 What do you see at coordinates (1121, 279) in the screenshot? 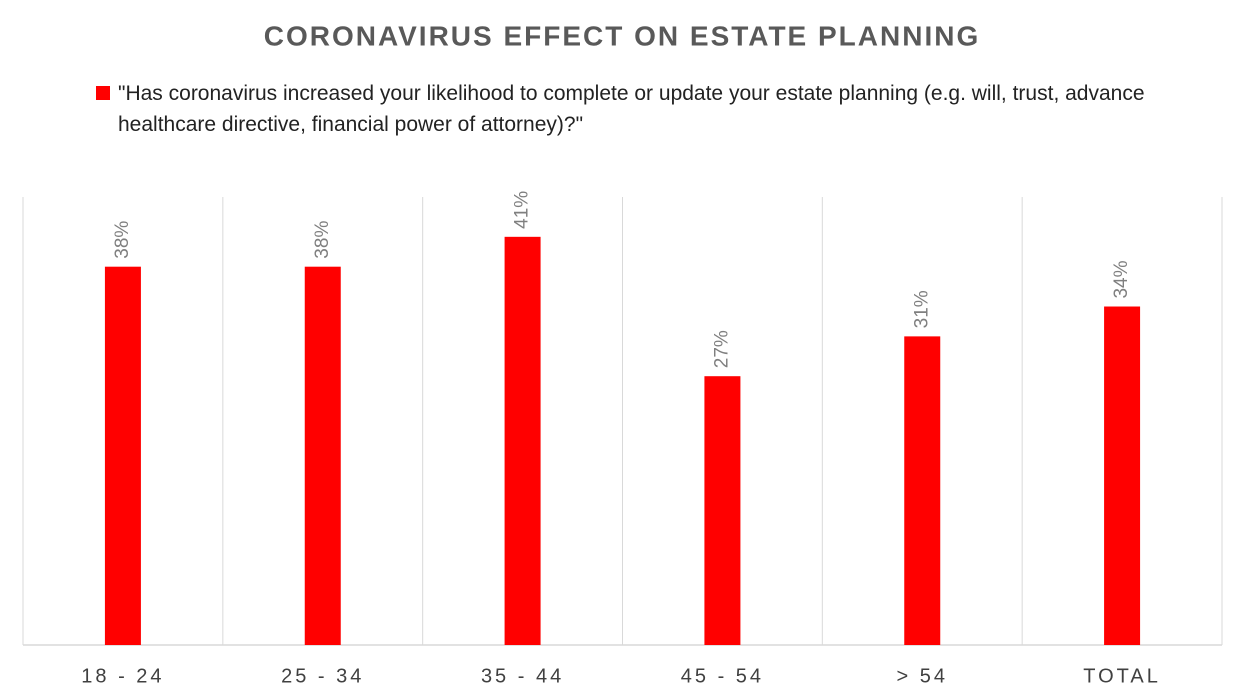
I see `data-label: 34%` at bounding box center [1121, 279].